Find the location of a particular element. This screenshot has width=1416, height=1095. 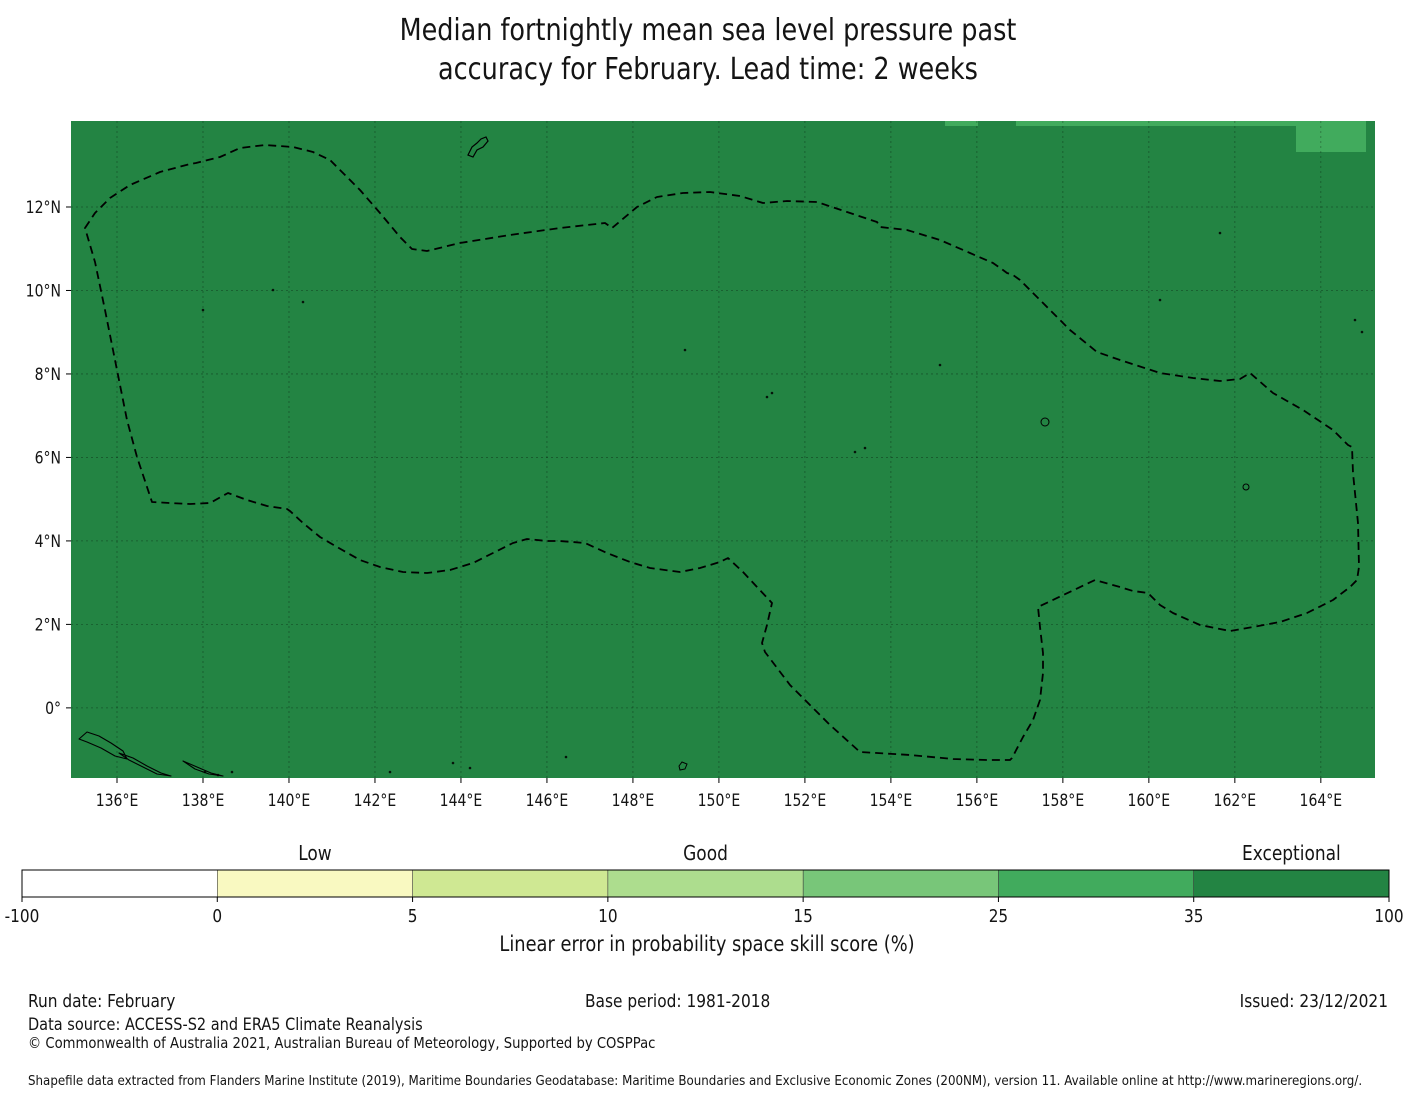

colorbar: -100 0 5 10 15 25 35 100 Low Good Exceptional is located at coordinates (704, 885).